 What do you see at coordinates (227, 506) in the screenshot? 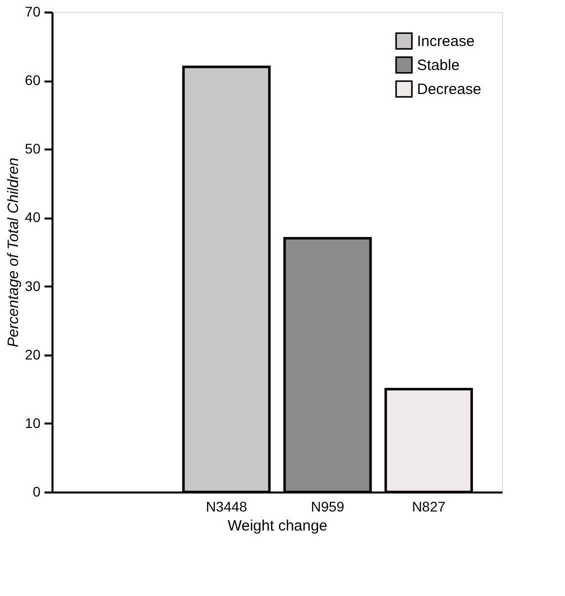
I see `x-tick-label: N3448` at bounding box center [227, 506].